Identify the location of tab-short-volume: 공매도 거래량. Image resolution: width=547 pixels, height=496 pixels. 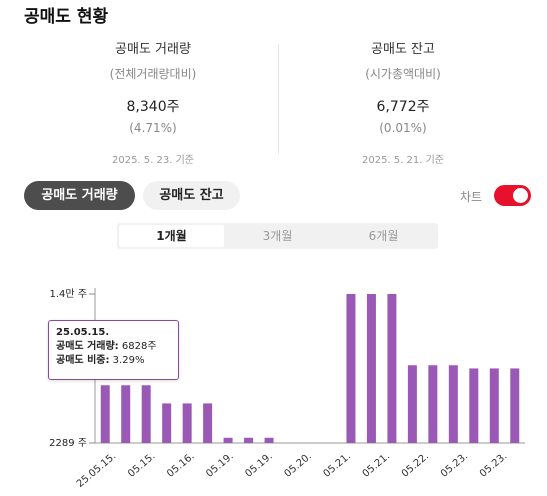
(79, 195).